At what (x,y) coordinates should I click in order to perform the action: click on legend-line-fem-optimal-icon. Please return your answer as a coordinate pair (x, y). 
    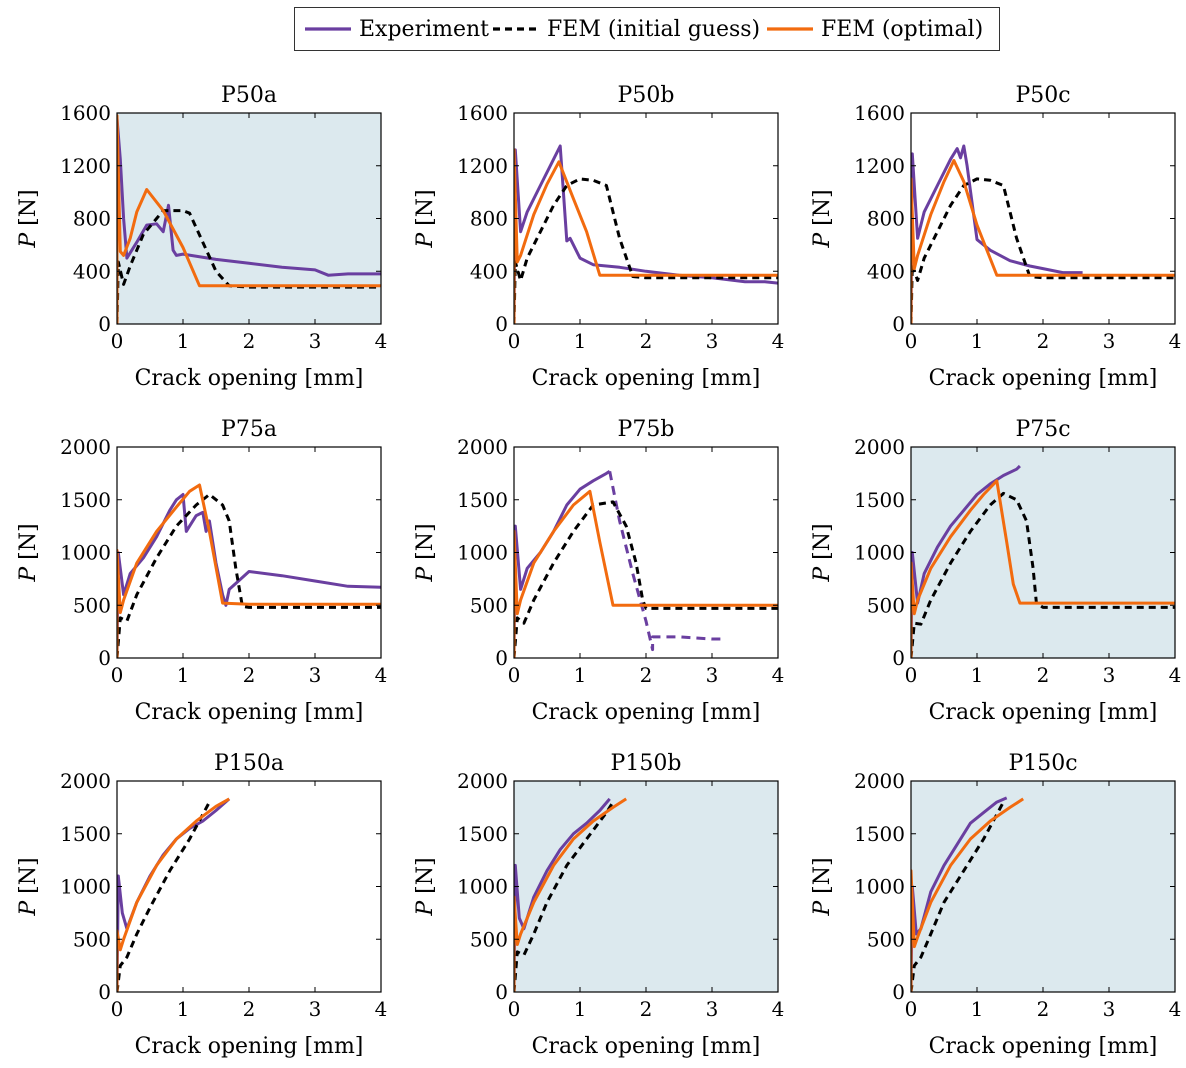
    Looking at the image, I should click on (790, 29).